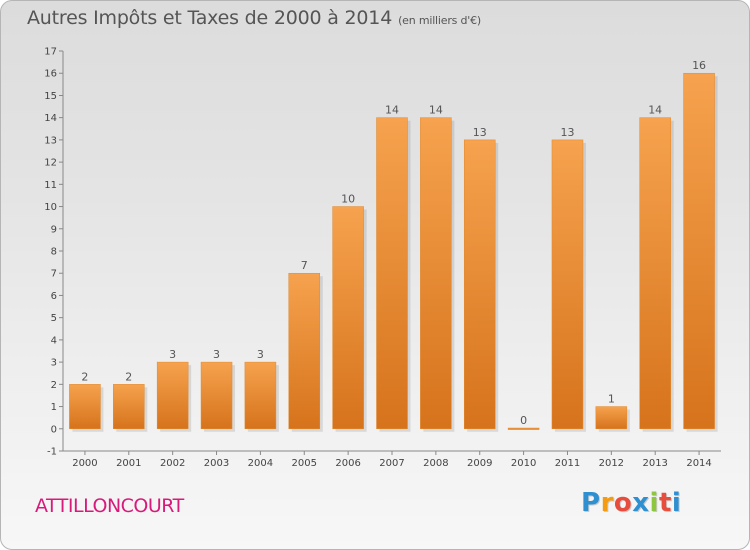 Image resolution: width=750 pixels, height=550 pixels. Describe the element at coordinates (50, 185) in the screenshot. I see `y-tick-label: 11` at that location.